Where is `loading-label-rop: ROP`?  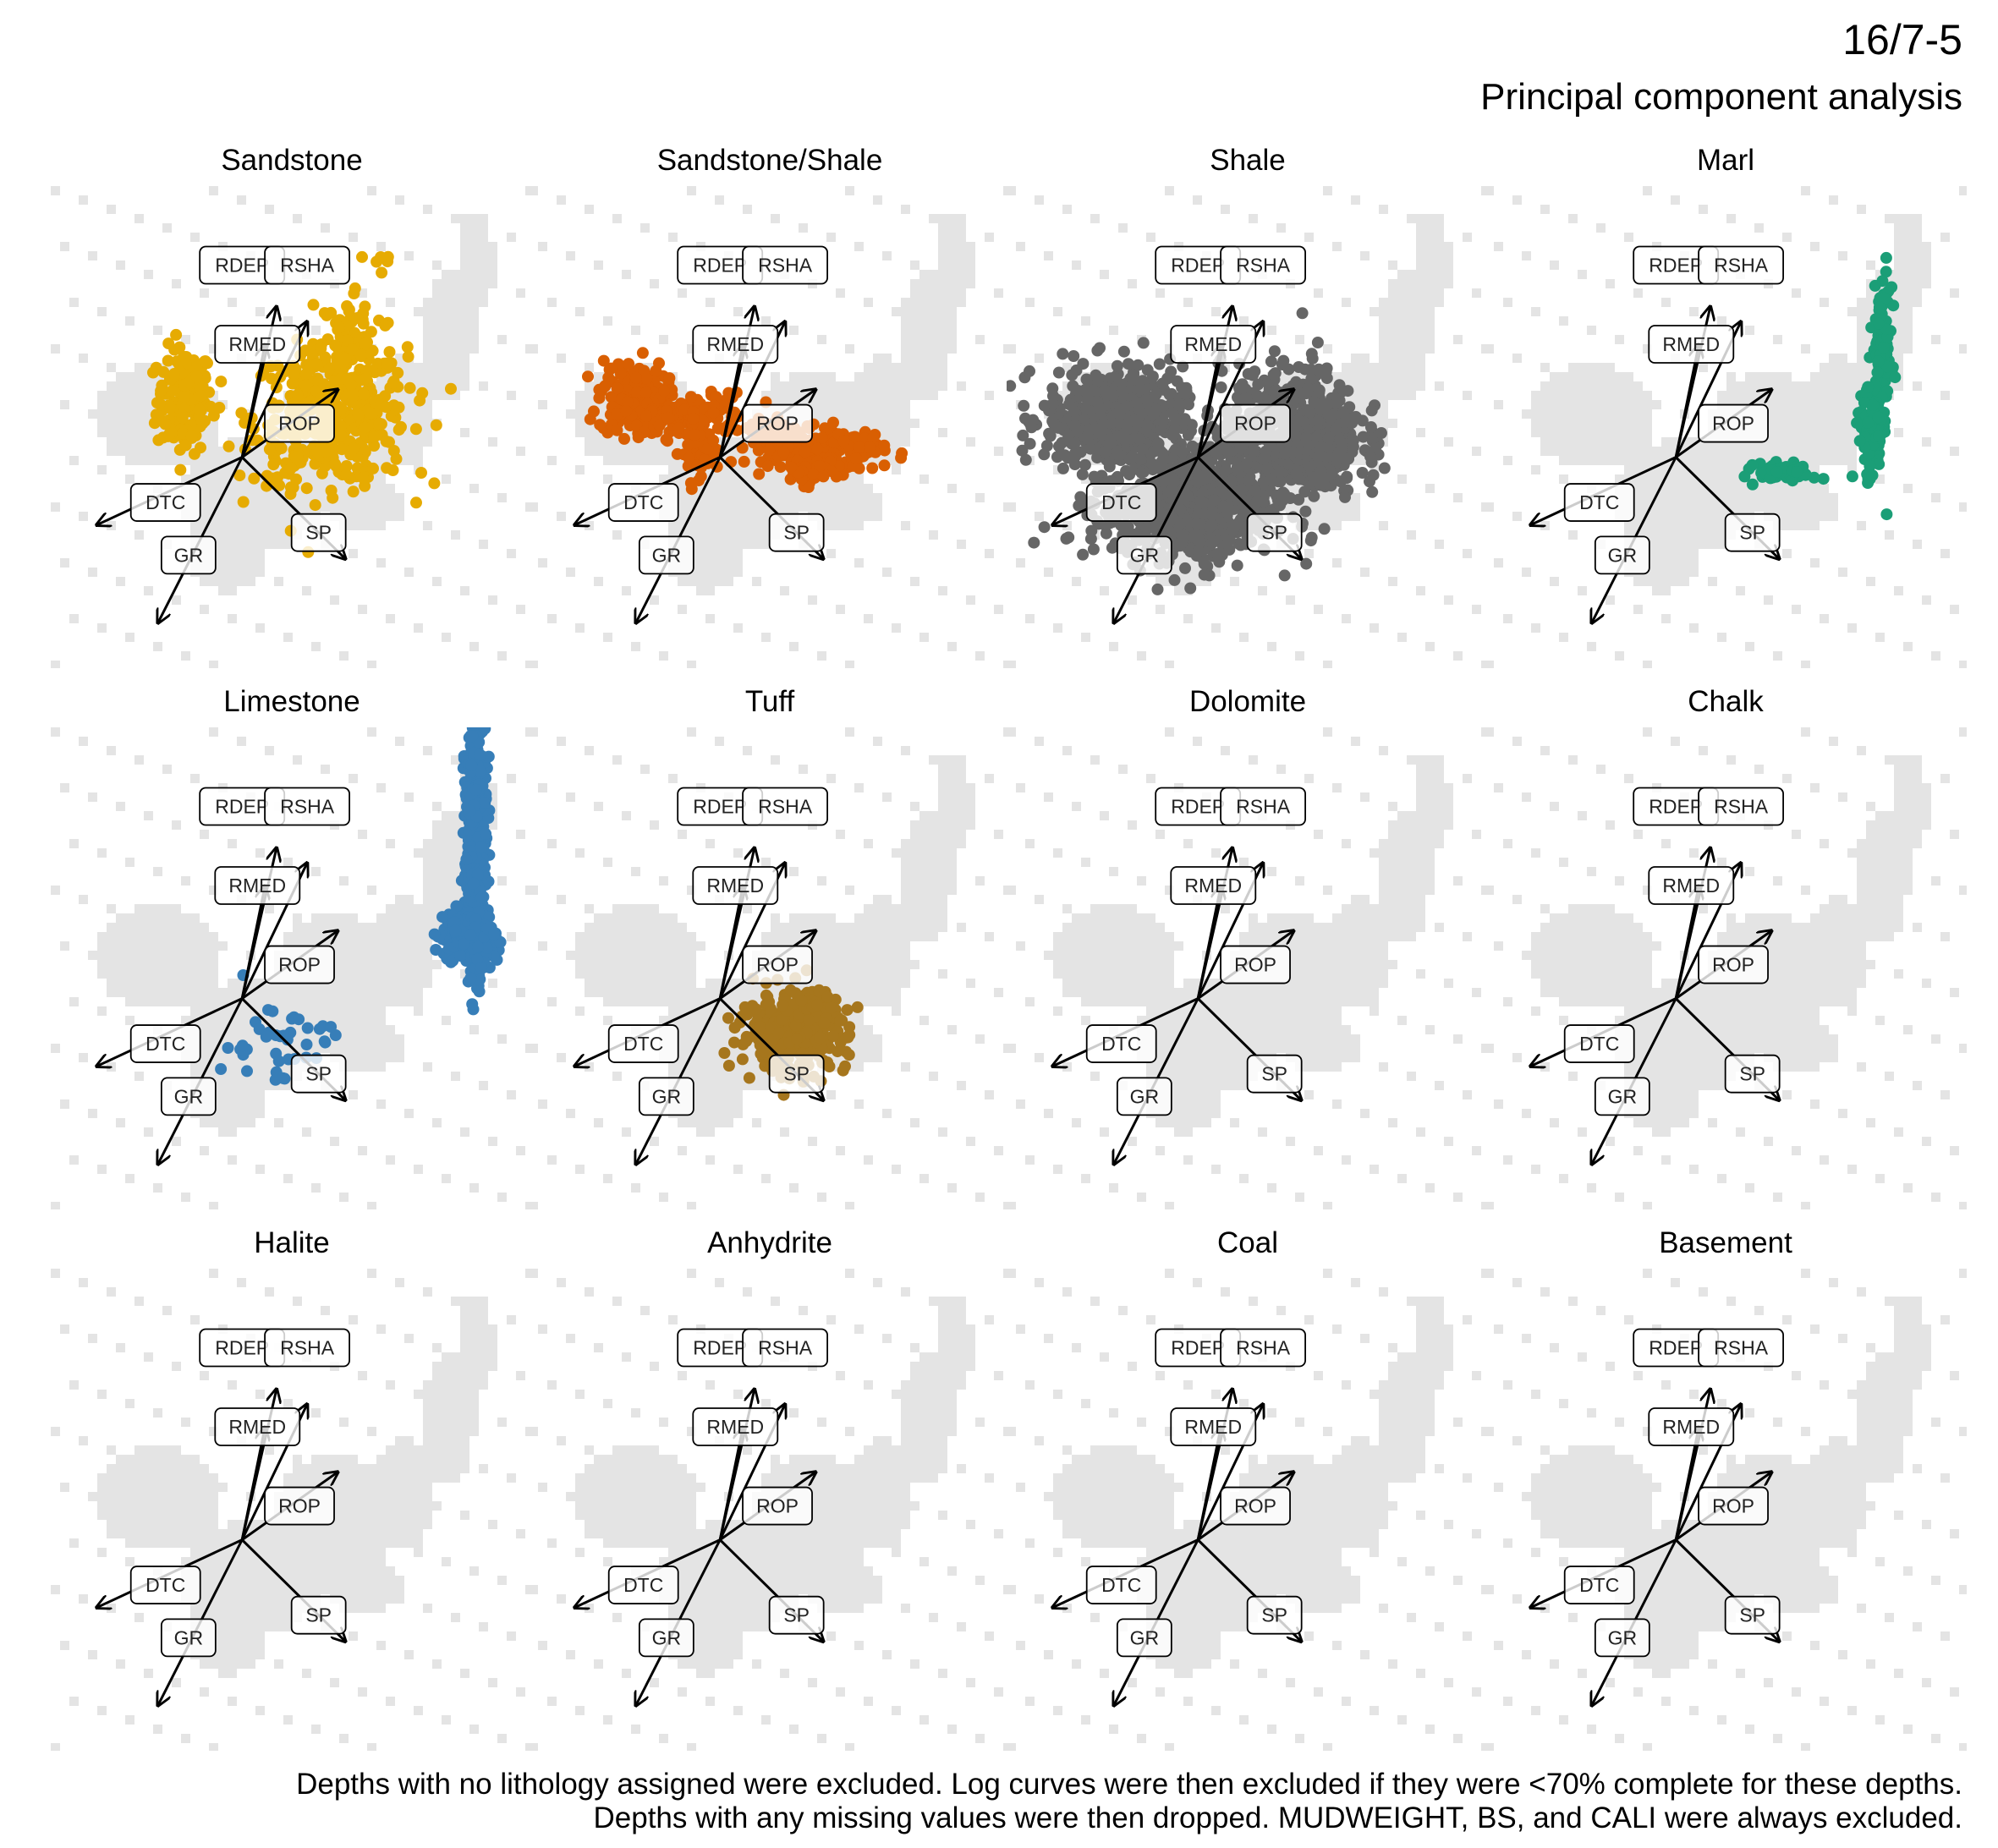 loading-label-rop: ROP is located at coordinates (299, 423).